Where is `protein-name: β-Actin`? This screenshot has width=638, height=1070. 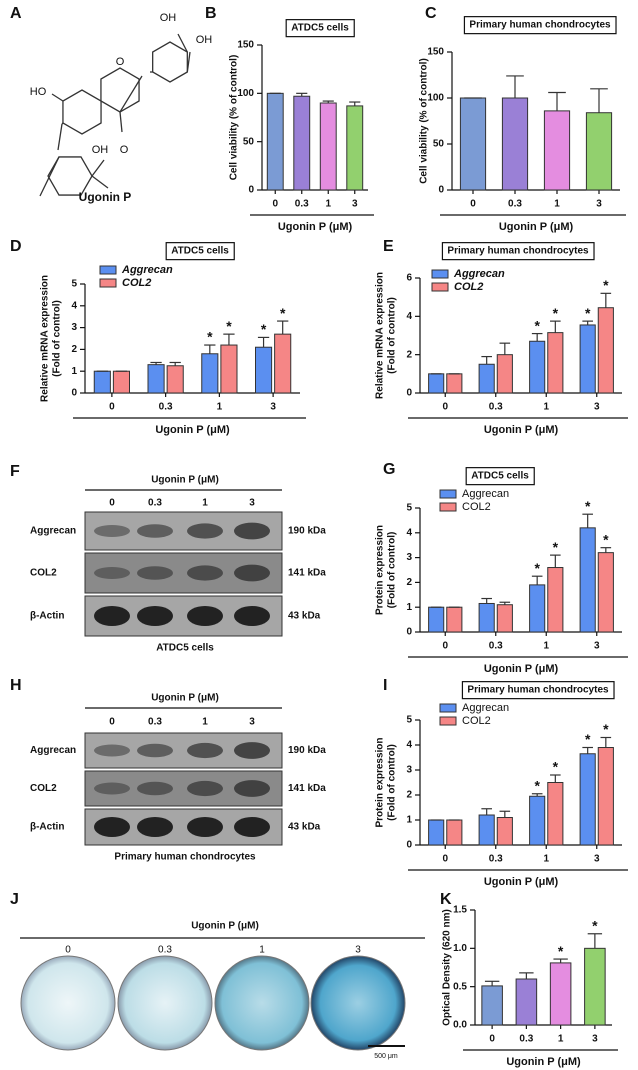
protein-name: β-Actin is located at coordinates (47, 827).